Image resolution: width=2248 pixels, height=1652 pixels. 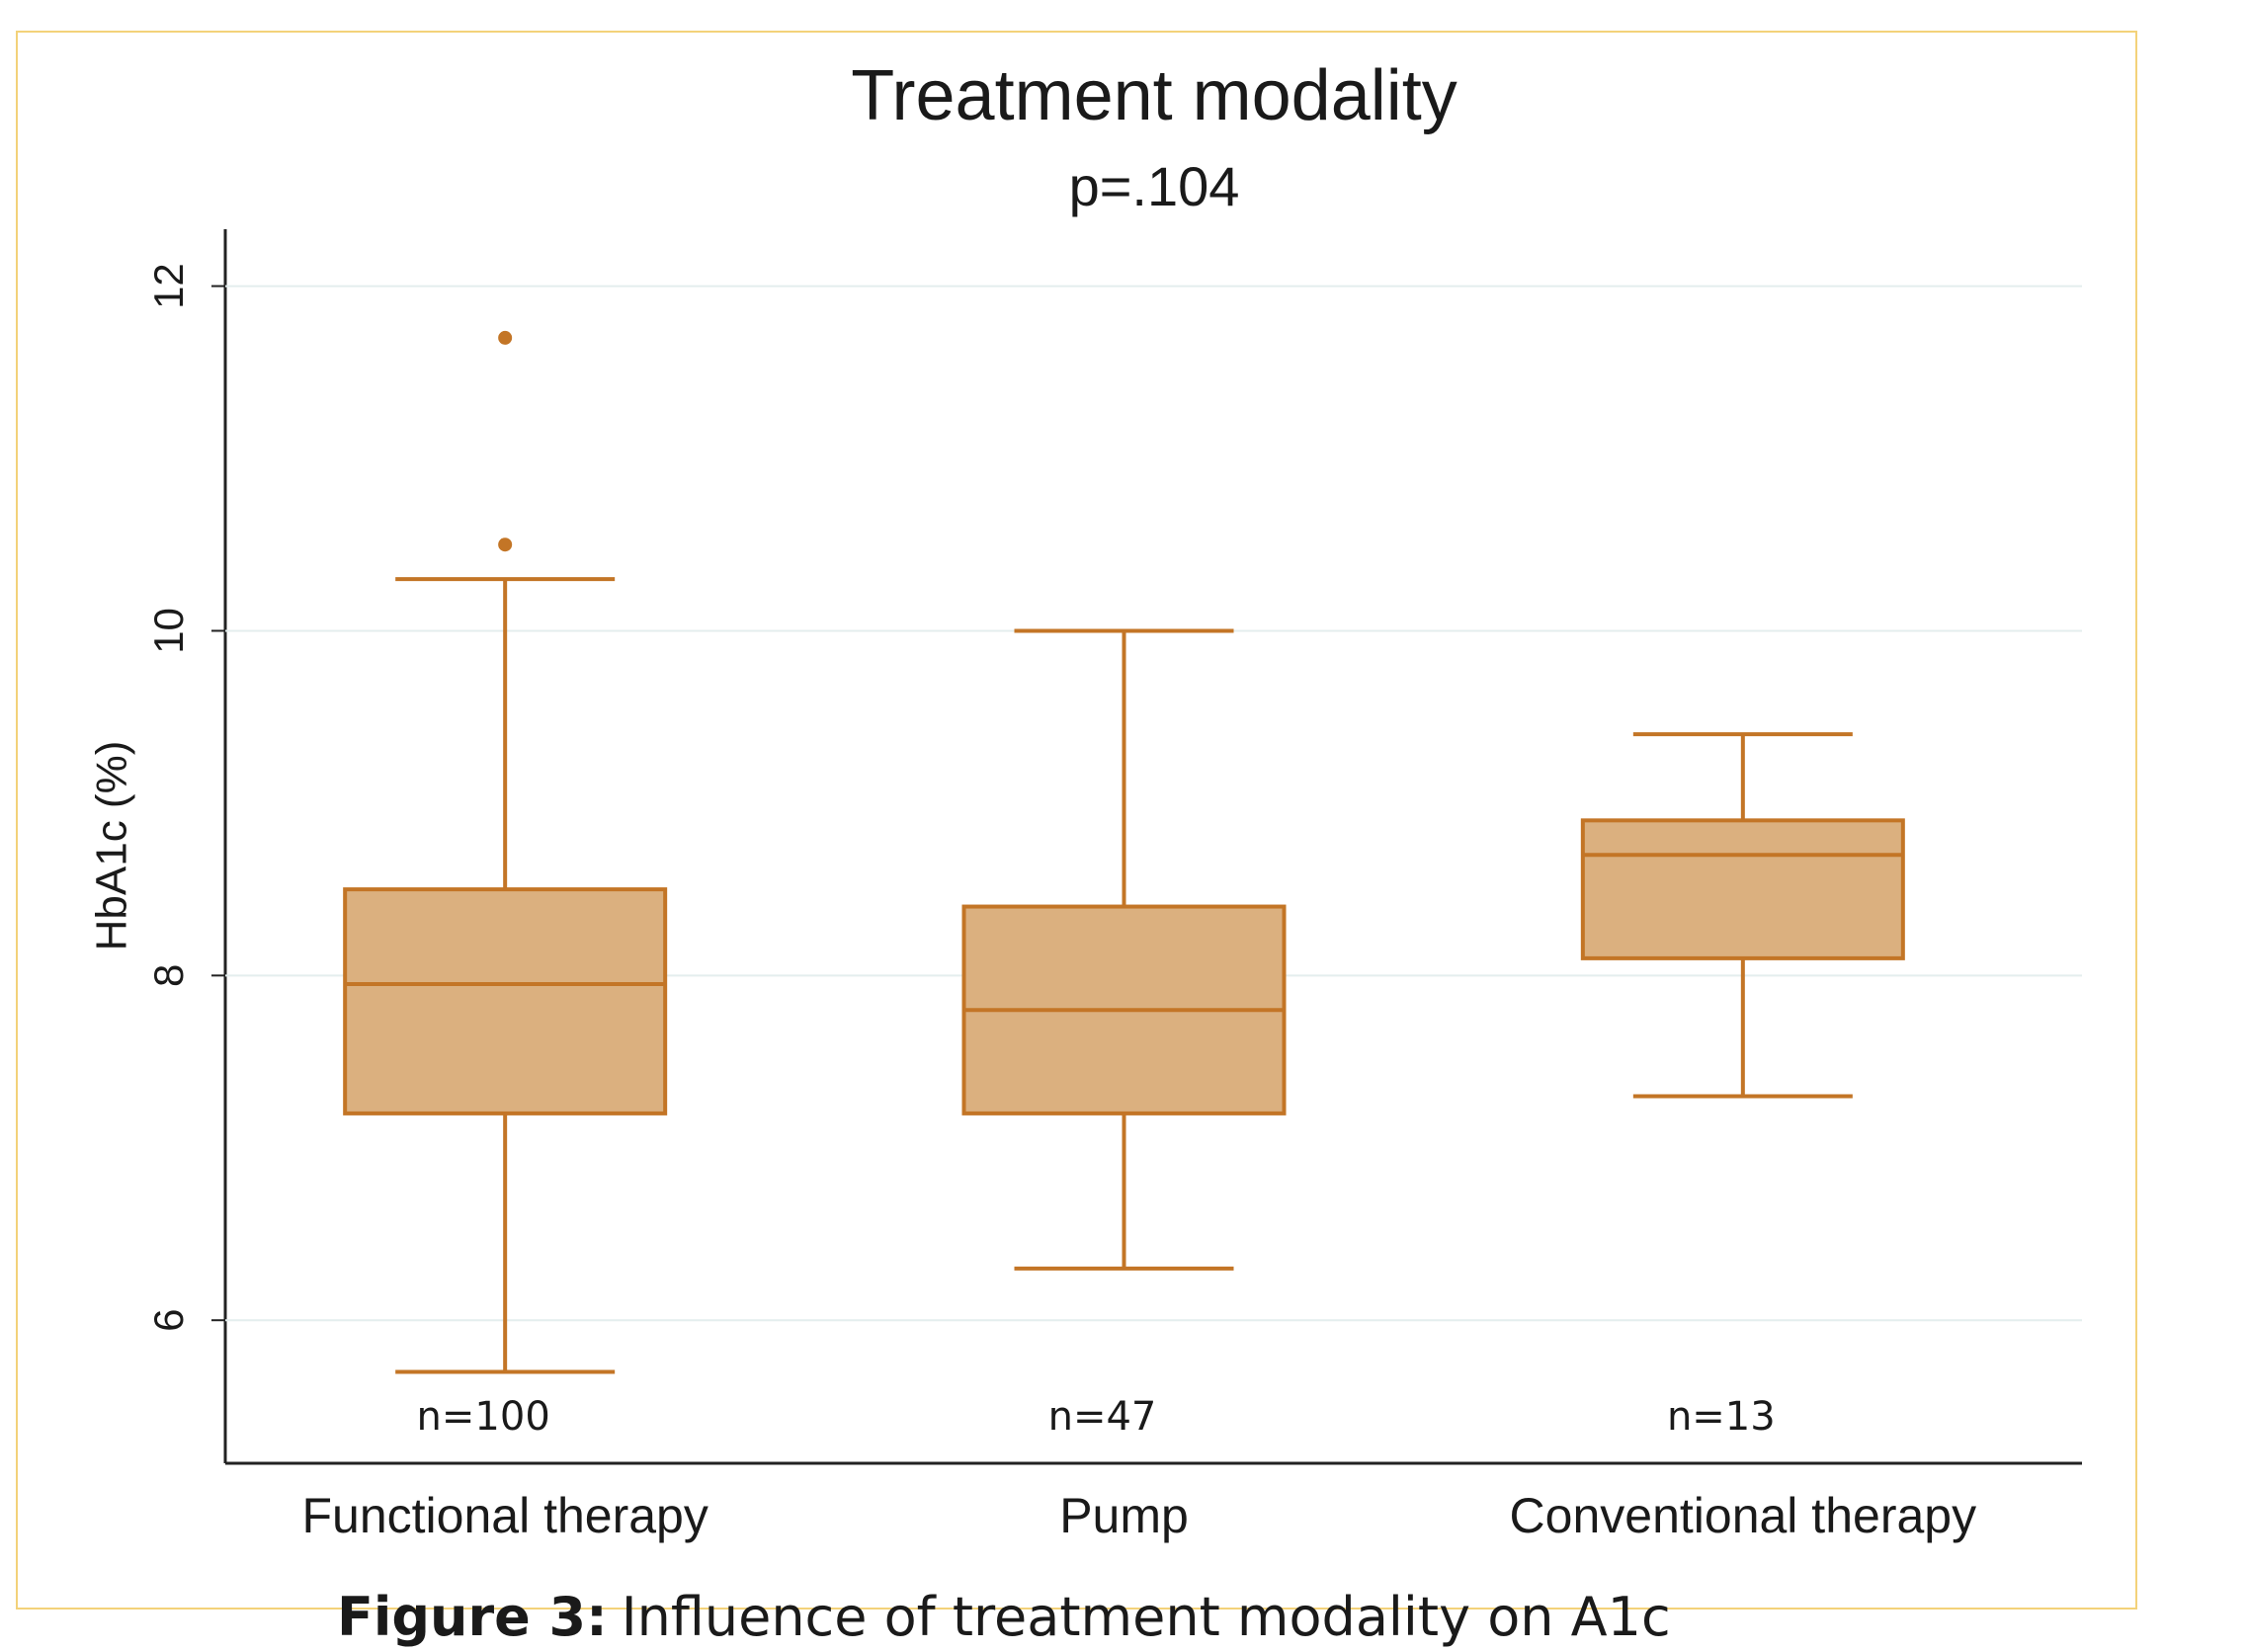 What do you see at coordinates (473, 1617) in the screenshot?
I see `caption-label: Figure 3:` at bounding box center [473, 1617].